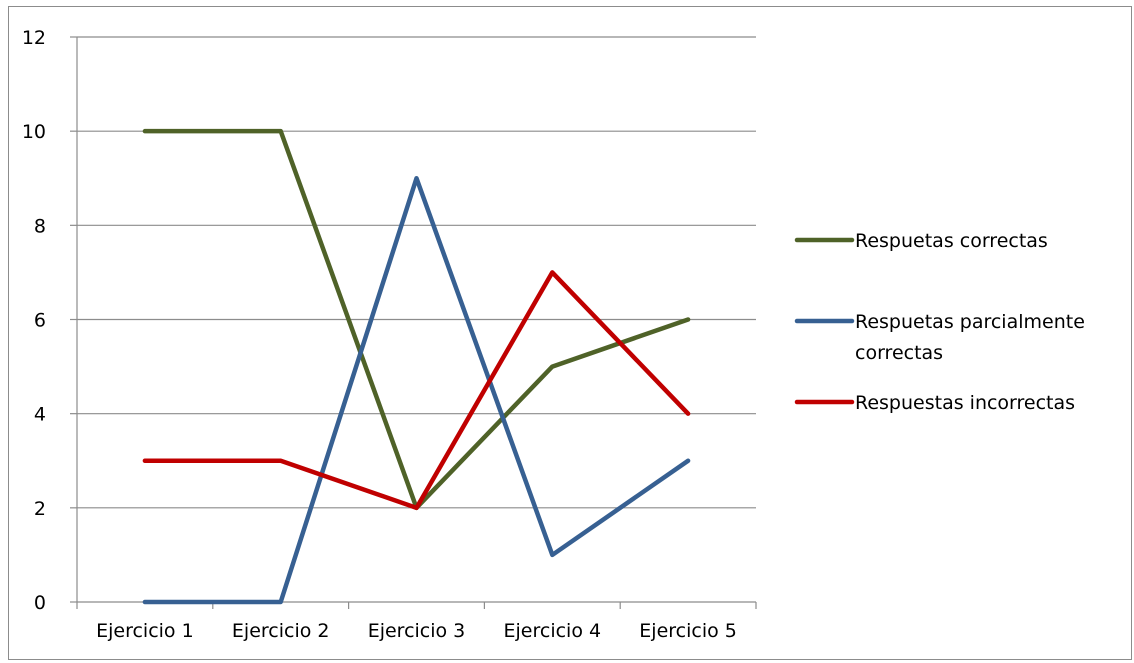 The image size is (1134, 663). Describe the element at coordinates (40, 321) in the screenshot. I see `y-tick-label: 6` at that location.